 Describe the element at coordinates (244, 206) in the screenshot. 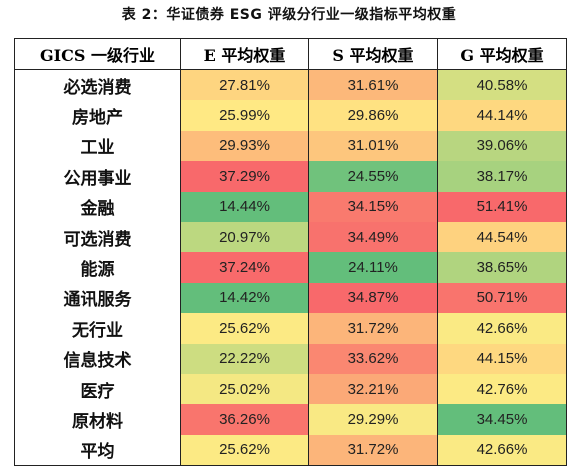

I see `e-weight-cell: 14.44%` at that location.